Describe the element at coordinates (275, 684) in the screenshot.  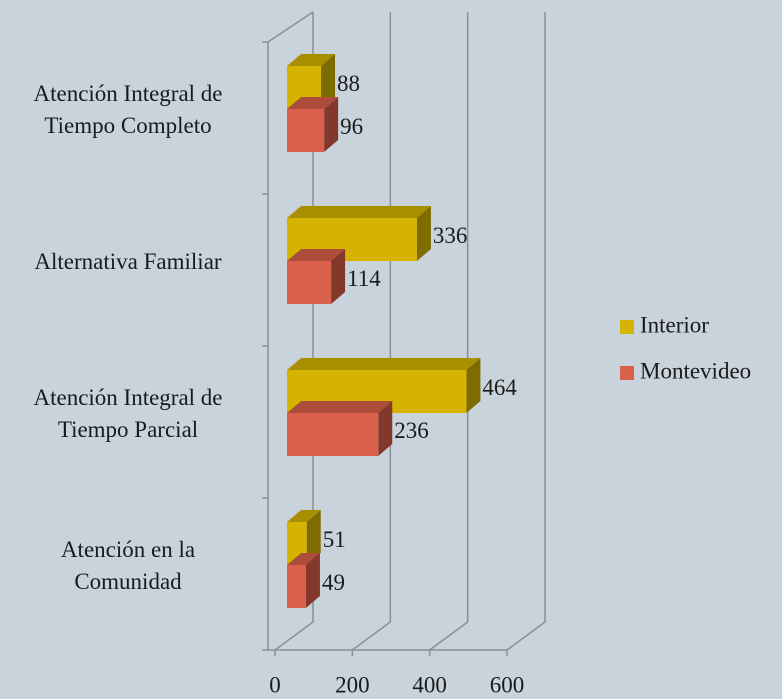
I see `x-tick-label: 0` at that location.